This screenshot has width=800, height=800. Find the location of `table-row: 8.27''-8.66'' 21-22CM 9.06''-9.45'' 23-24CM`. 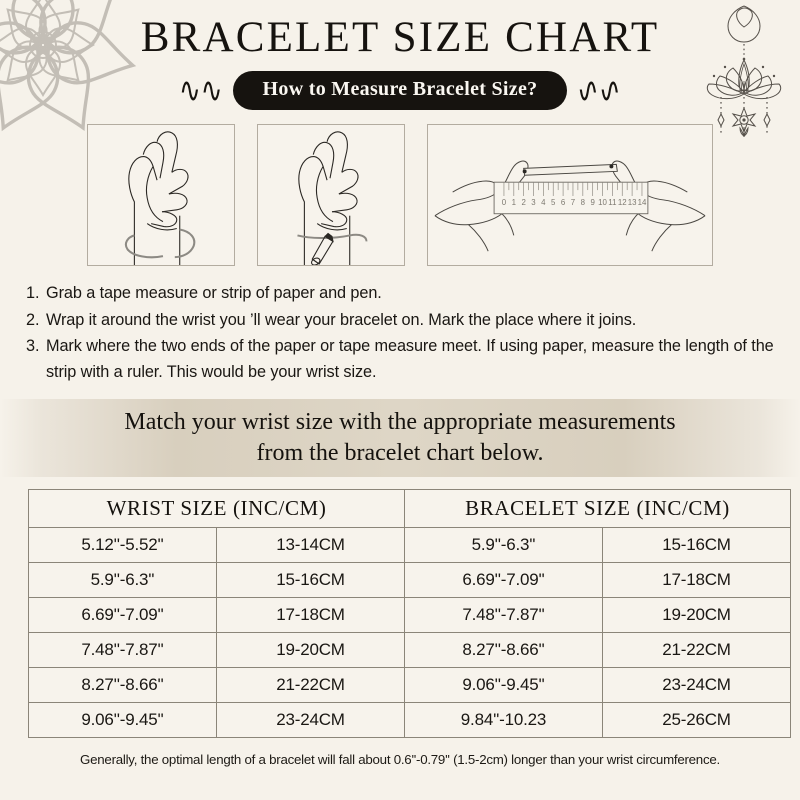

table-row: 8.27''-8.66'' 21-22CM 9.06''-9.45'' 23-24CM is located at coordinates (409, 684).